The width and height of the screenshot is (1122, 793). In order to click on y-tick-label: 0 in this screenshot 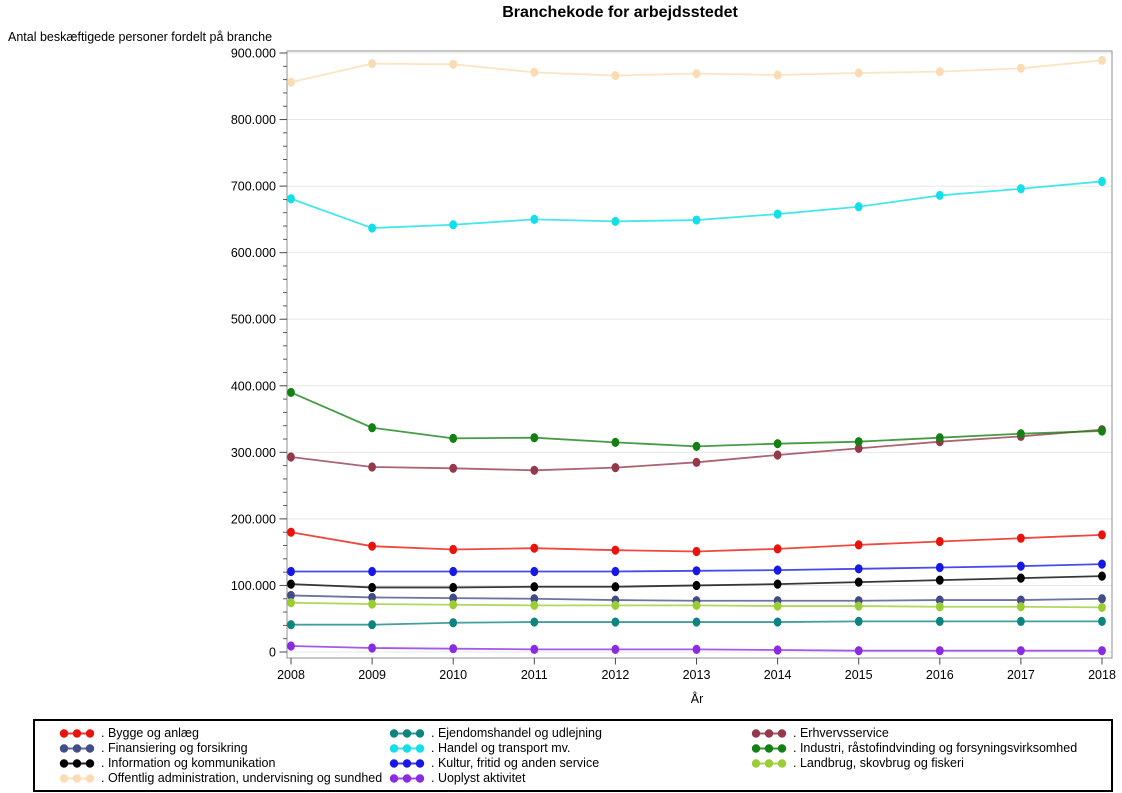, I will do `click(272, 653)`.